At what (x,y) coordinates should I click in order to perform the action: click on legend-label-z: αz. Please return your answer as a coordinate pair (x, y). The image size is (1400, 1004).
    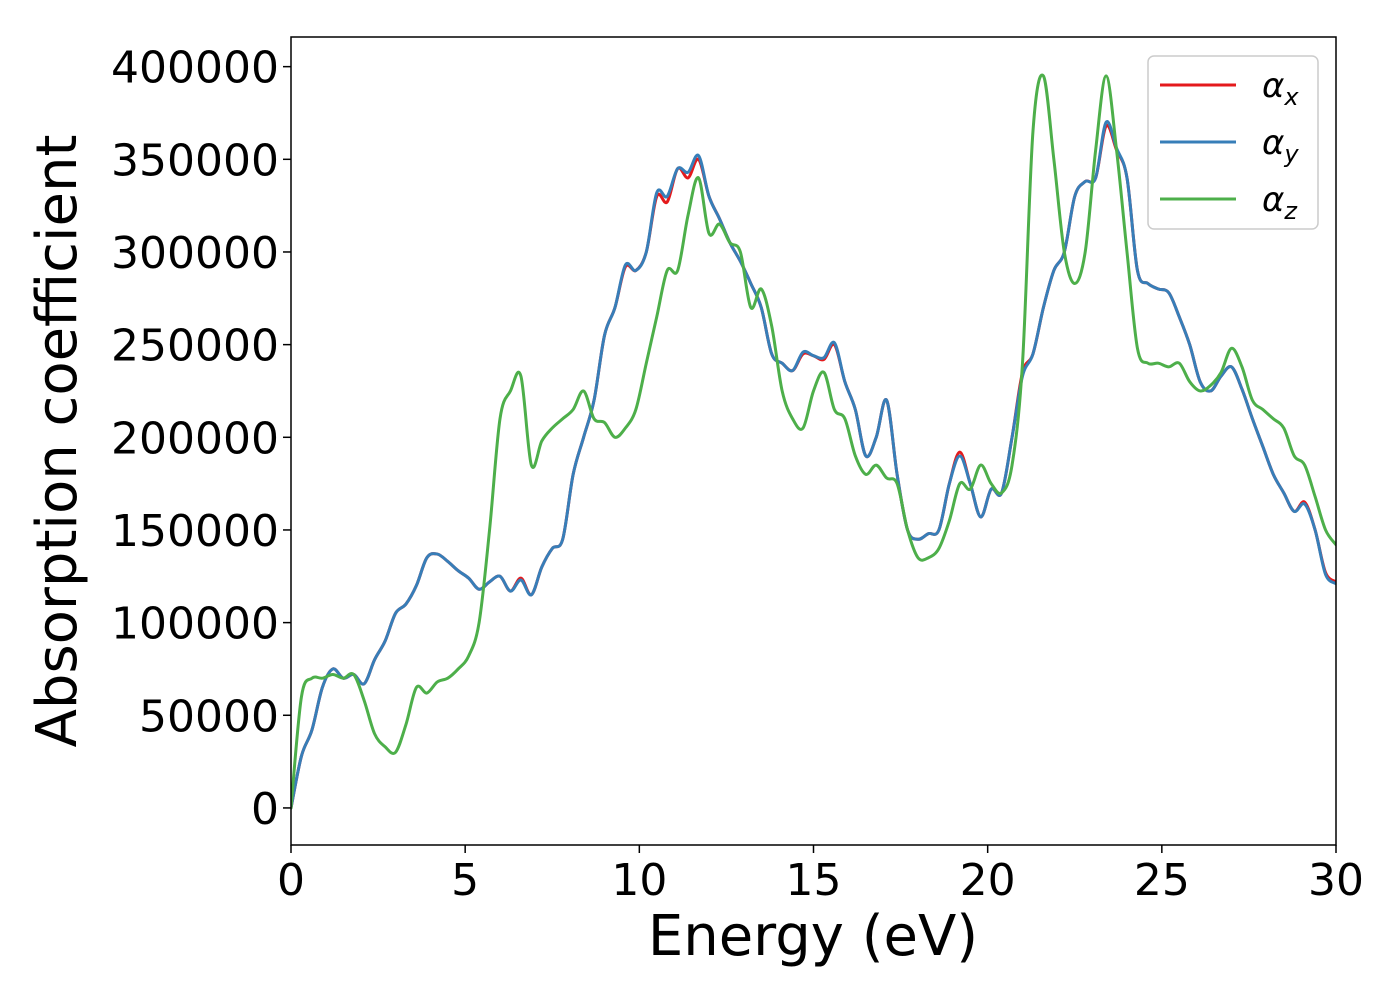
    Looking at the image, I should click on (1280, 202).